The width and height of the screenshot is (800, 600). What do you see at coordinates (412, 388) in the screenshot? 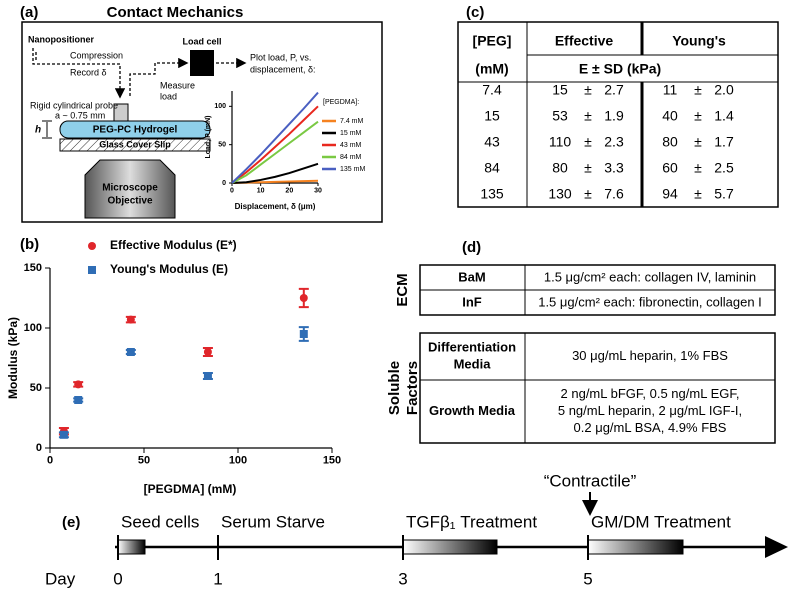
I see `row-group-label: Factors` at bounding box center [412, 388].